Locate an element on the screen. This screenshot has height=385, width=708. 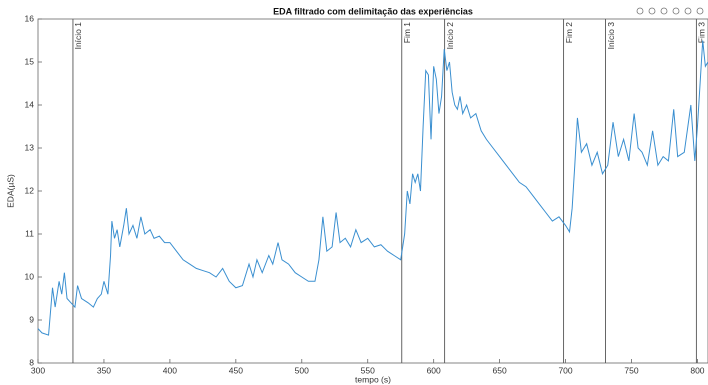
x-tick-label: 300 is located at coordinates (38, 370).